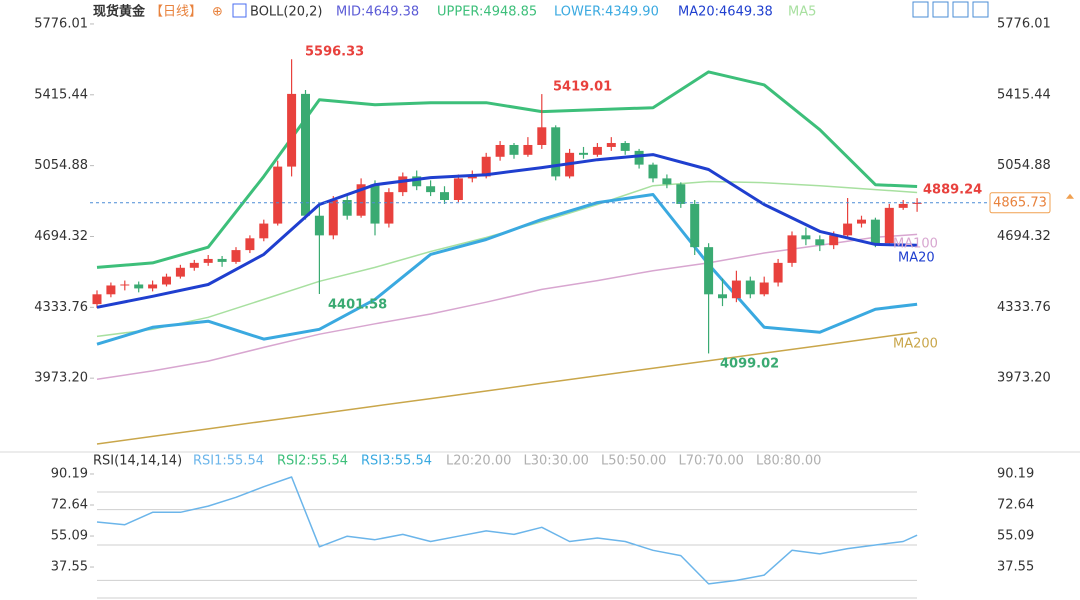  I want to click on indicator-name: BOLL(20,2), so click(286, 12).